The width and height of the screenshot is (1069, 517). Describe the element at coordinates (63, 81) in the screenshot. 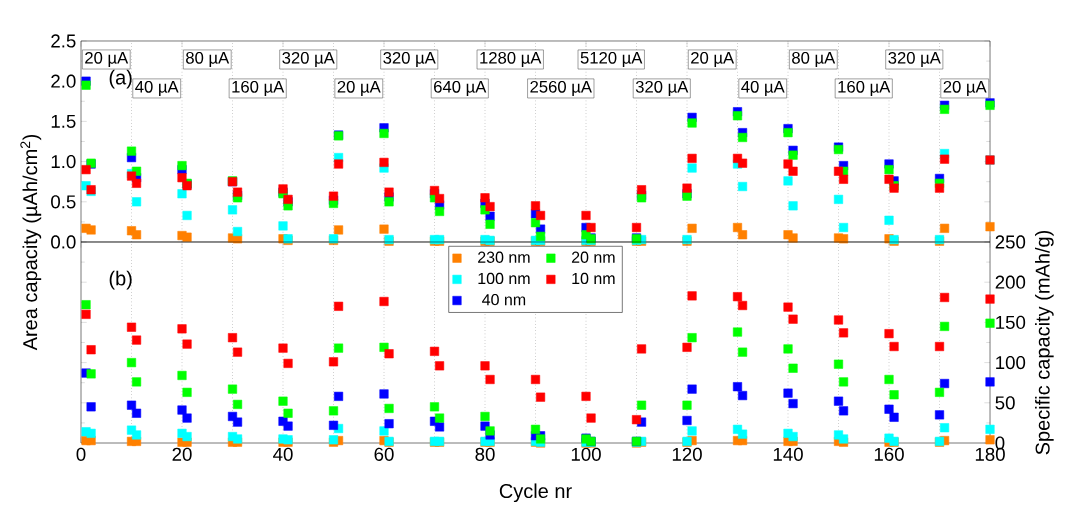

I see `y-tick-label: 2.0` at that location.